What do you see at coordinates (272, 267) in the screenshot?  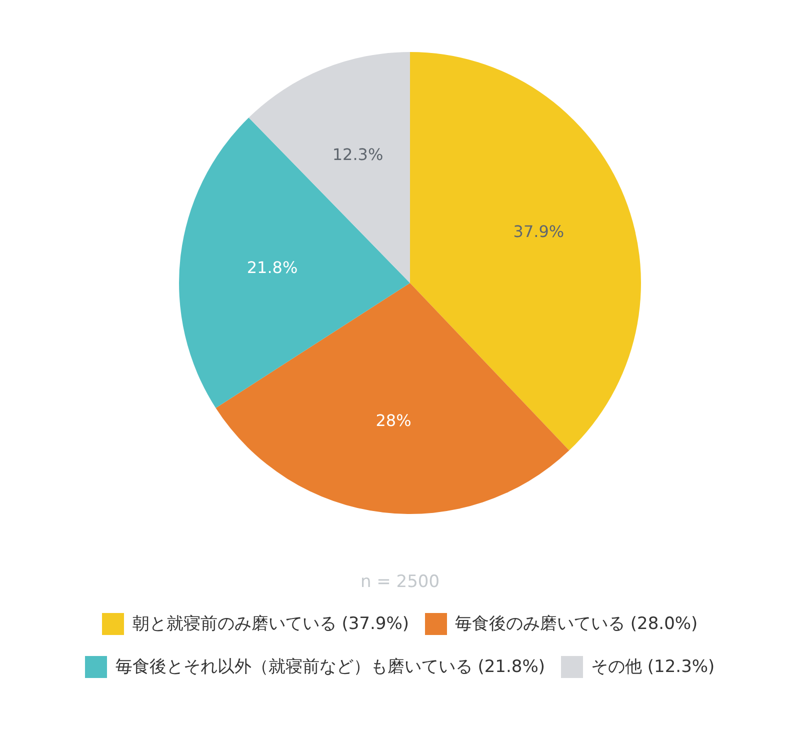 I see `data-label: 21.8%` at bounding box center [272, 267].